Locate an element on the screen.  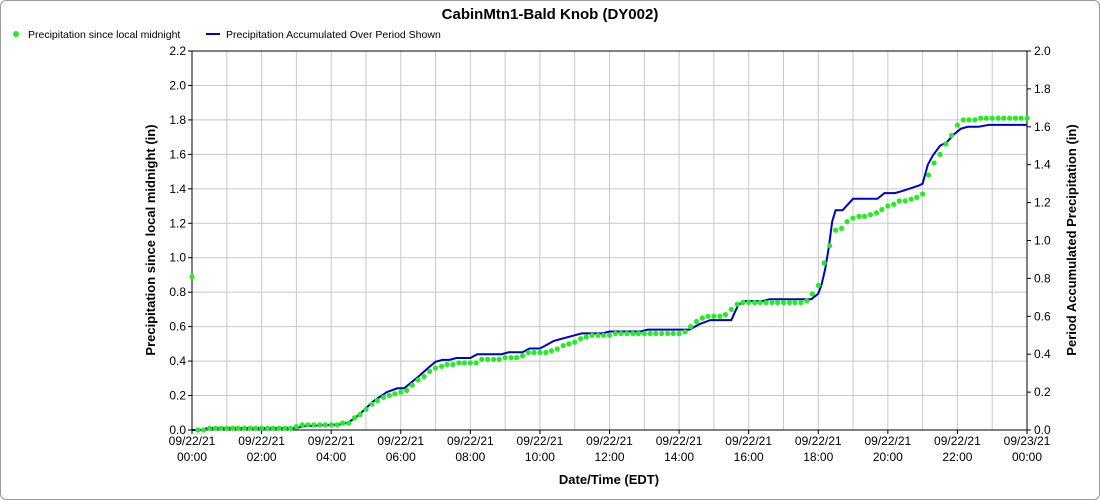
y-left-tick-label: 0.6 is located at coordinates (177, 327).